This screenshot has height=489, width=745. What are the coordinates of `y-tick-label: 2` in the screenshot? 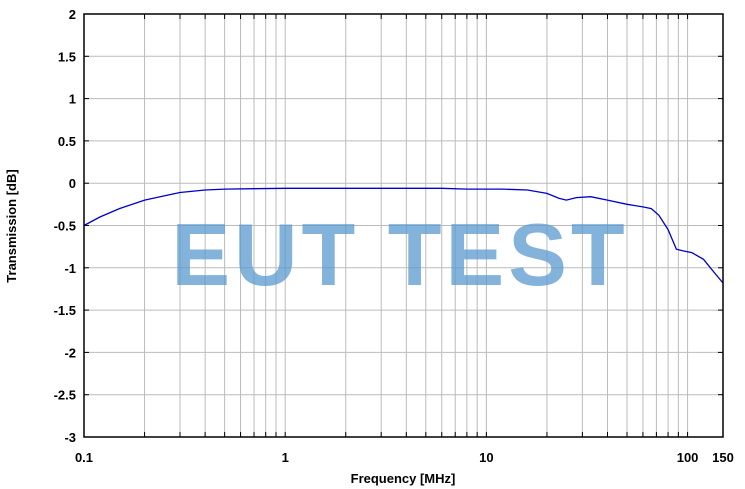 It's located at (72, 14).